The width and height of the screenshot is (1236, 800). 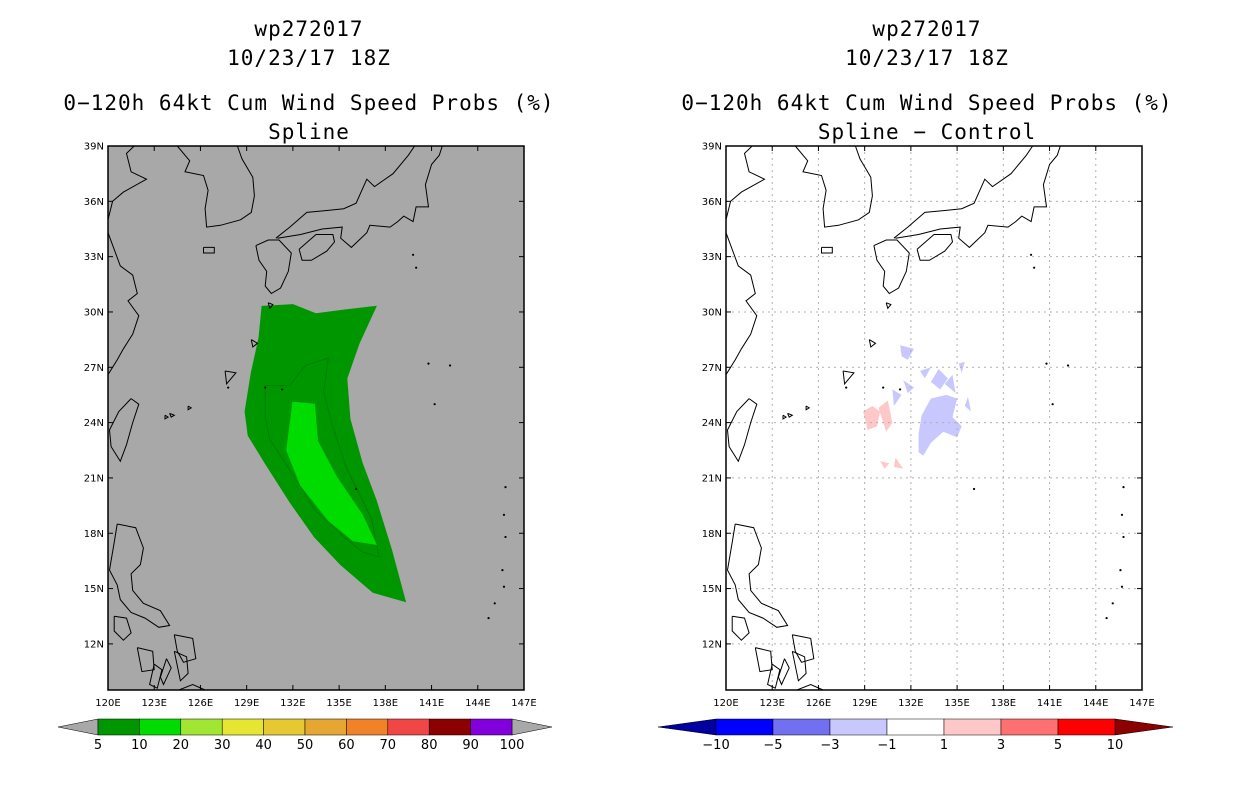 I want to click on coastline-chinaCoast2, so click(x=741, y=303).